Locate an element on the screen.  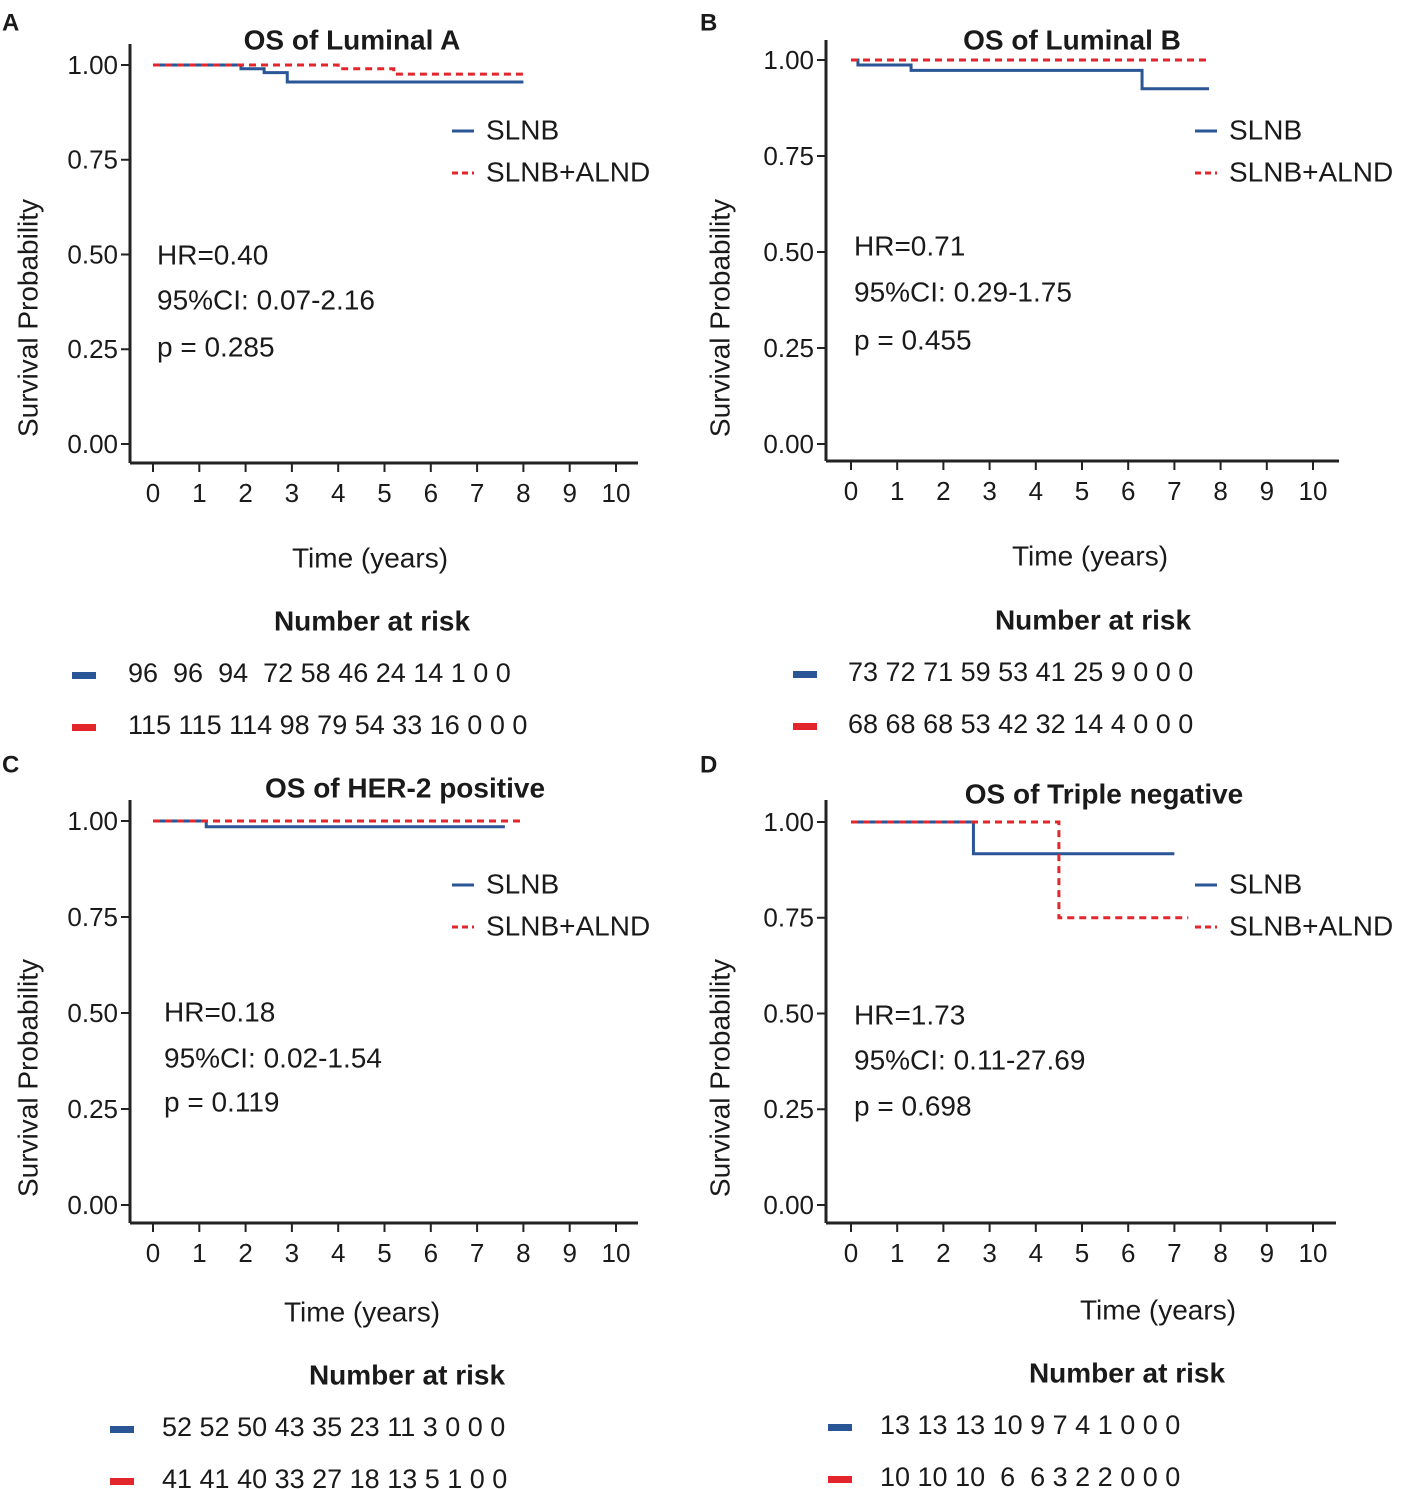
confidence-interval: 95%CI: 0.29-1.75 is located at coordinates (963, 291).